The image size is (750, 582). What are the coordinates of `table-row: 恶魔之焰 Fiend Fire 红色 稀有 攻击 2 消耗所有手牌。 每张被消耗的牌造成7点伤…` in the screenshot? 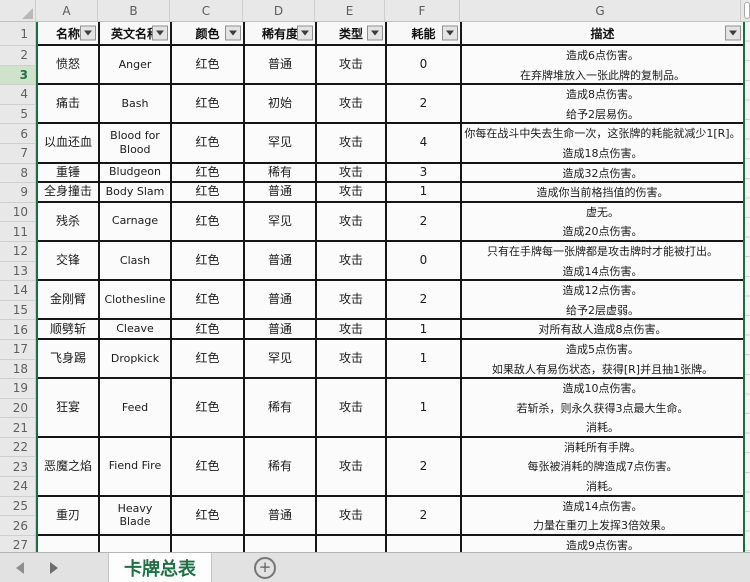 It's located at (390, 467).